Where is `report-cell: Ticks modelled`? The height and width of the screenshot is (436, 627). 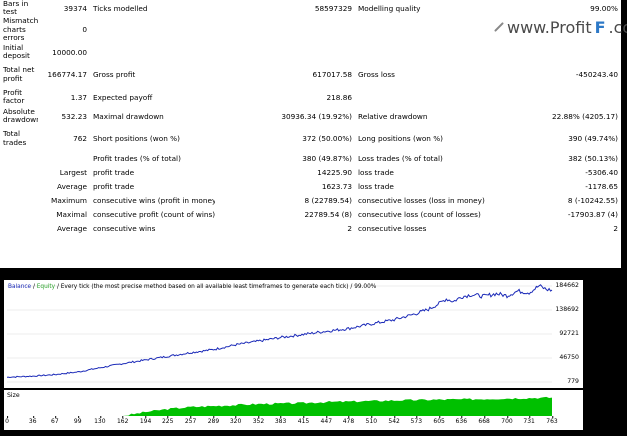
report-cell: Ticks modelled is located at coordinates (120, 8).